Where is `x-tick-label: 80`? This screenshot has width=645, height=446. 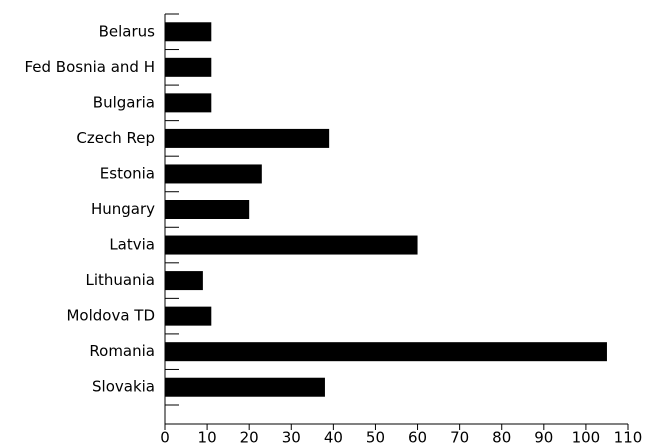
x-tick-label: 80 is located at coordinates (501, 437).